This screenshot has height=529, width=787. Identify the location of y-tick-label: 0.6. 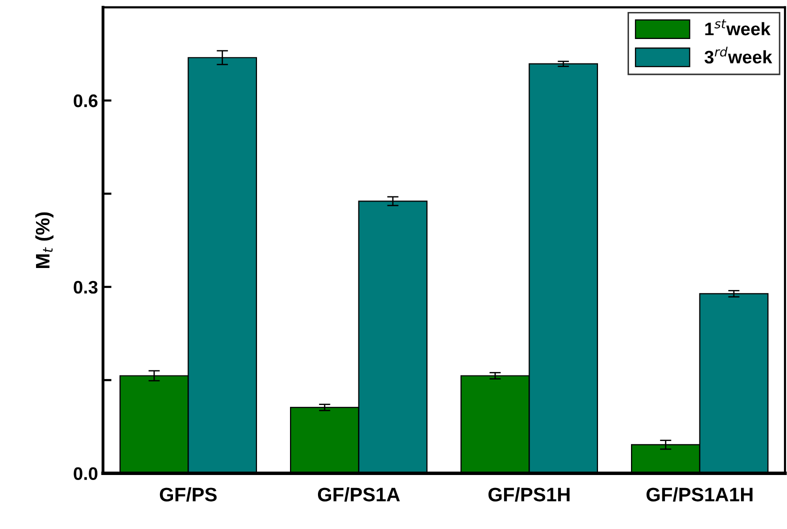
(86, 101).